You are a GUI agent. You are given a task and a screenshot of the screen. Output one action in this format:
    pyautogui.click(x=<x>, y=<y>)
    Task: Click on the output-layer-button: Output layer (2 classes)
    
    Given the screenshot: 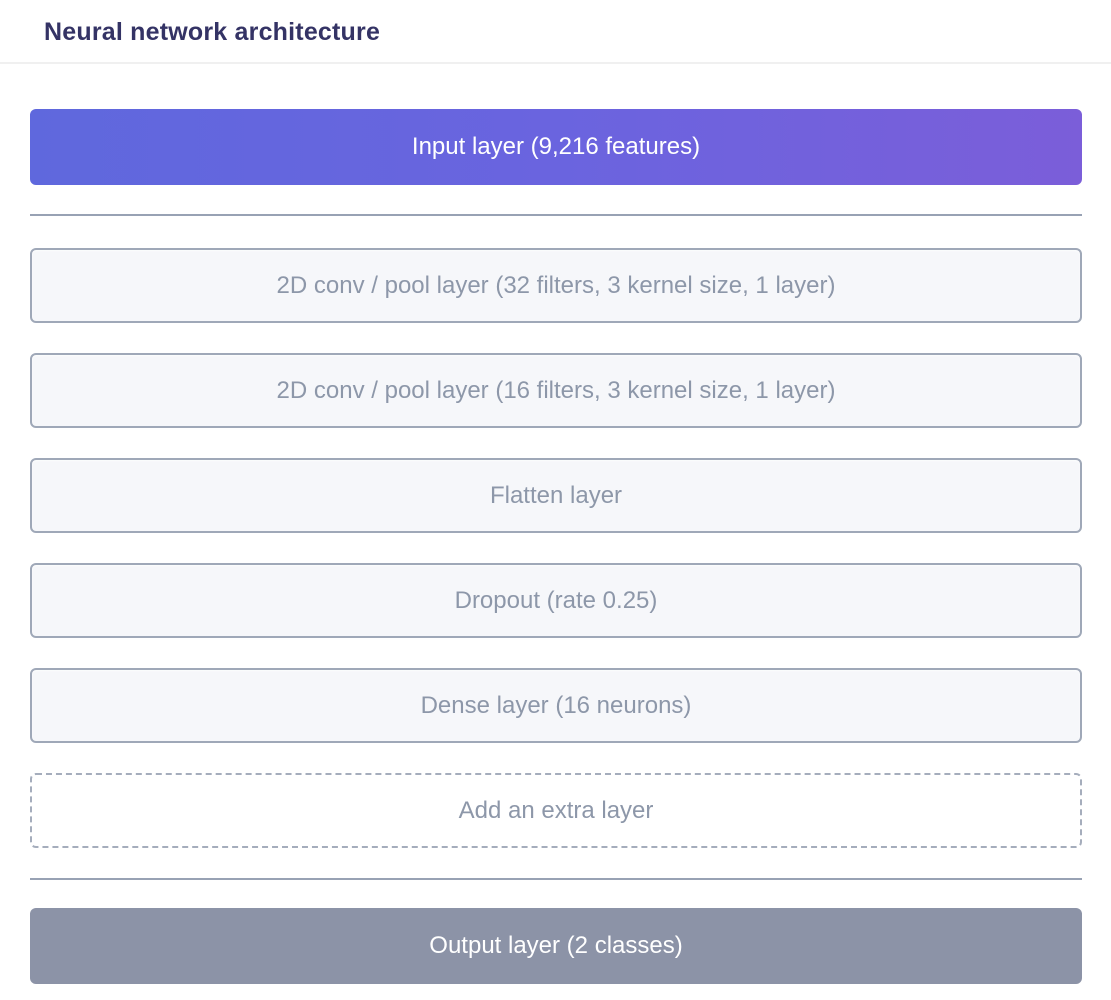 What is the action you would take?
    pyautogui.click(x=556, y=946)
    